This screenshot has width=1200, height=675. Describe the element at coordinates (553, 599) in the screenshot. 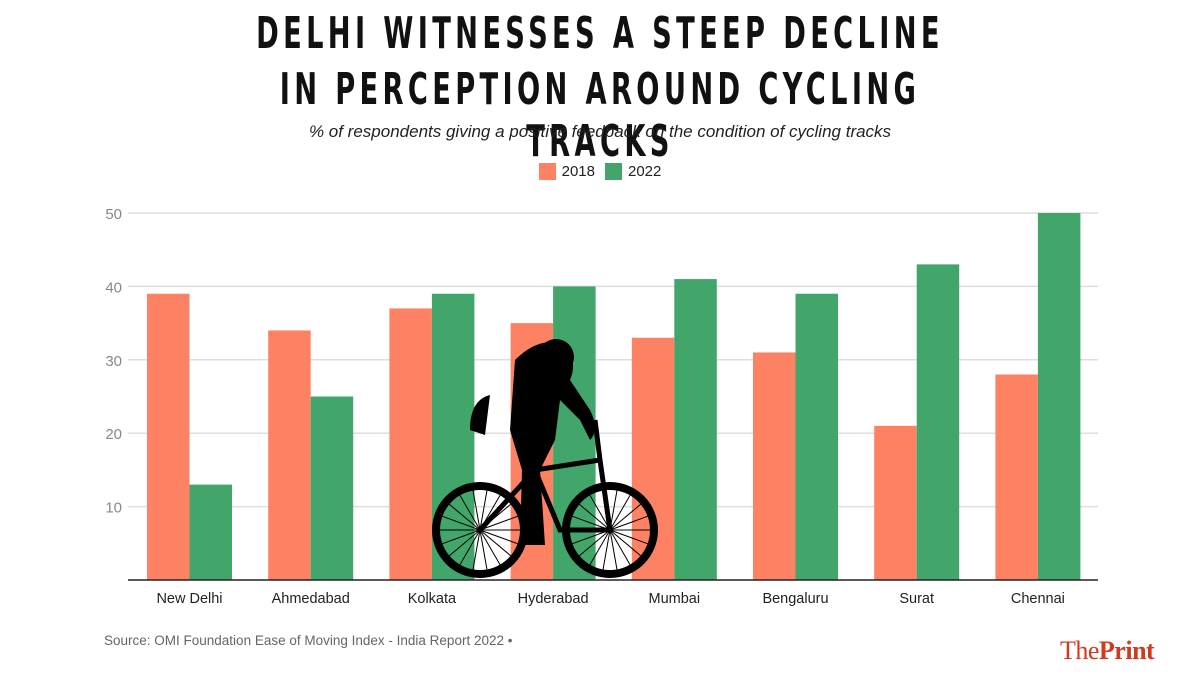

I see `x-tick-label-hyderabad: Hyderabad` at that location.